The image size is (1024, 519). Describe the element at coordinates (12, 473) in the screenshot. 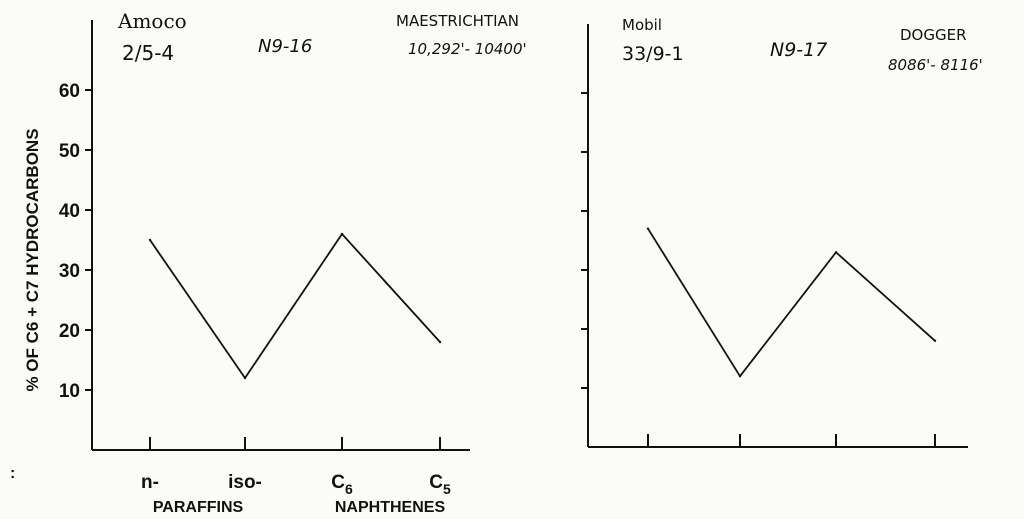

I see `scan-mark: :` at that location.